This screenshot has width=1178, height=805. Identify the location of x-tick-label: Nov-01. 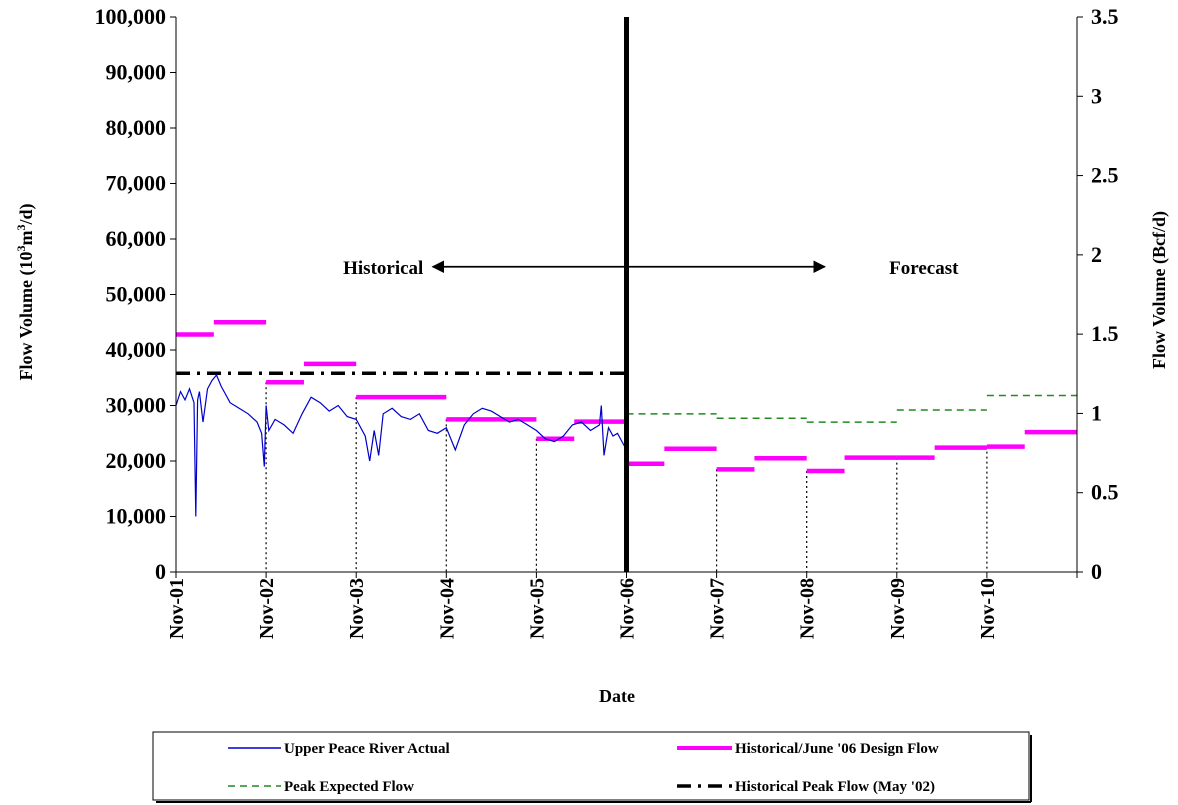
(177, 608).